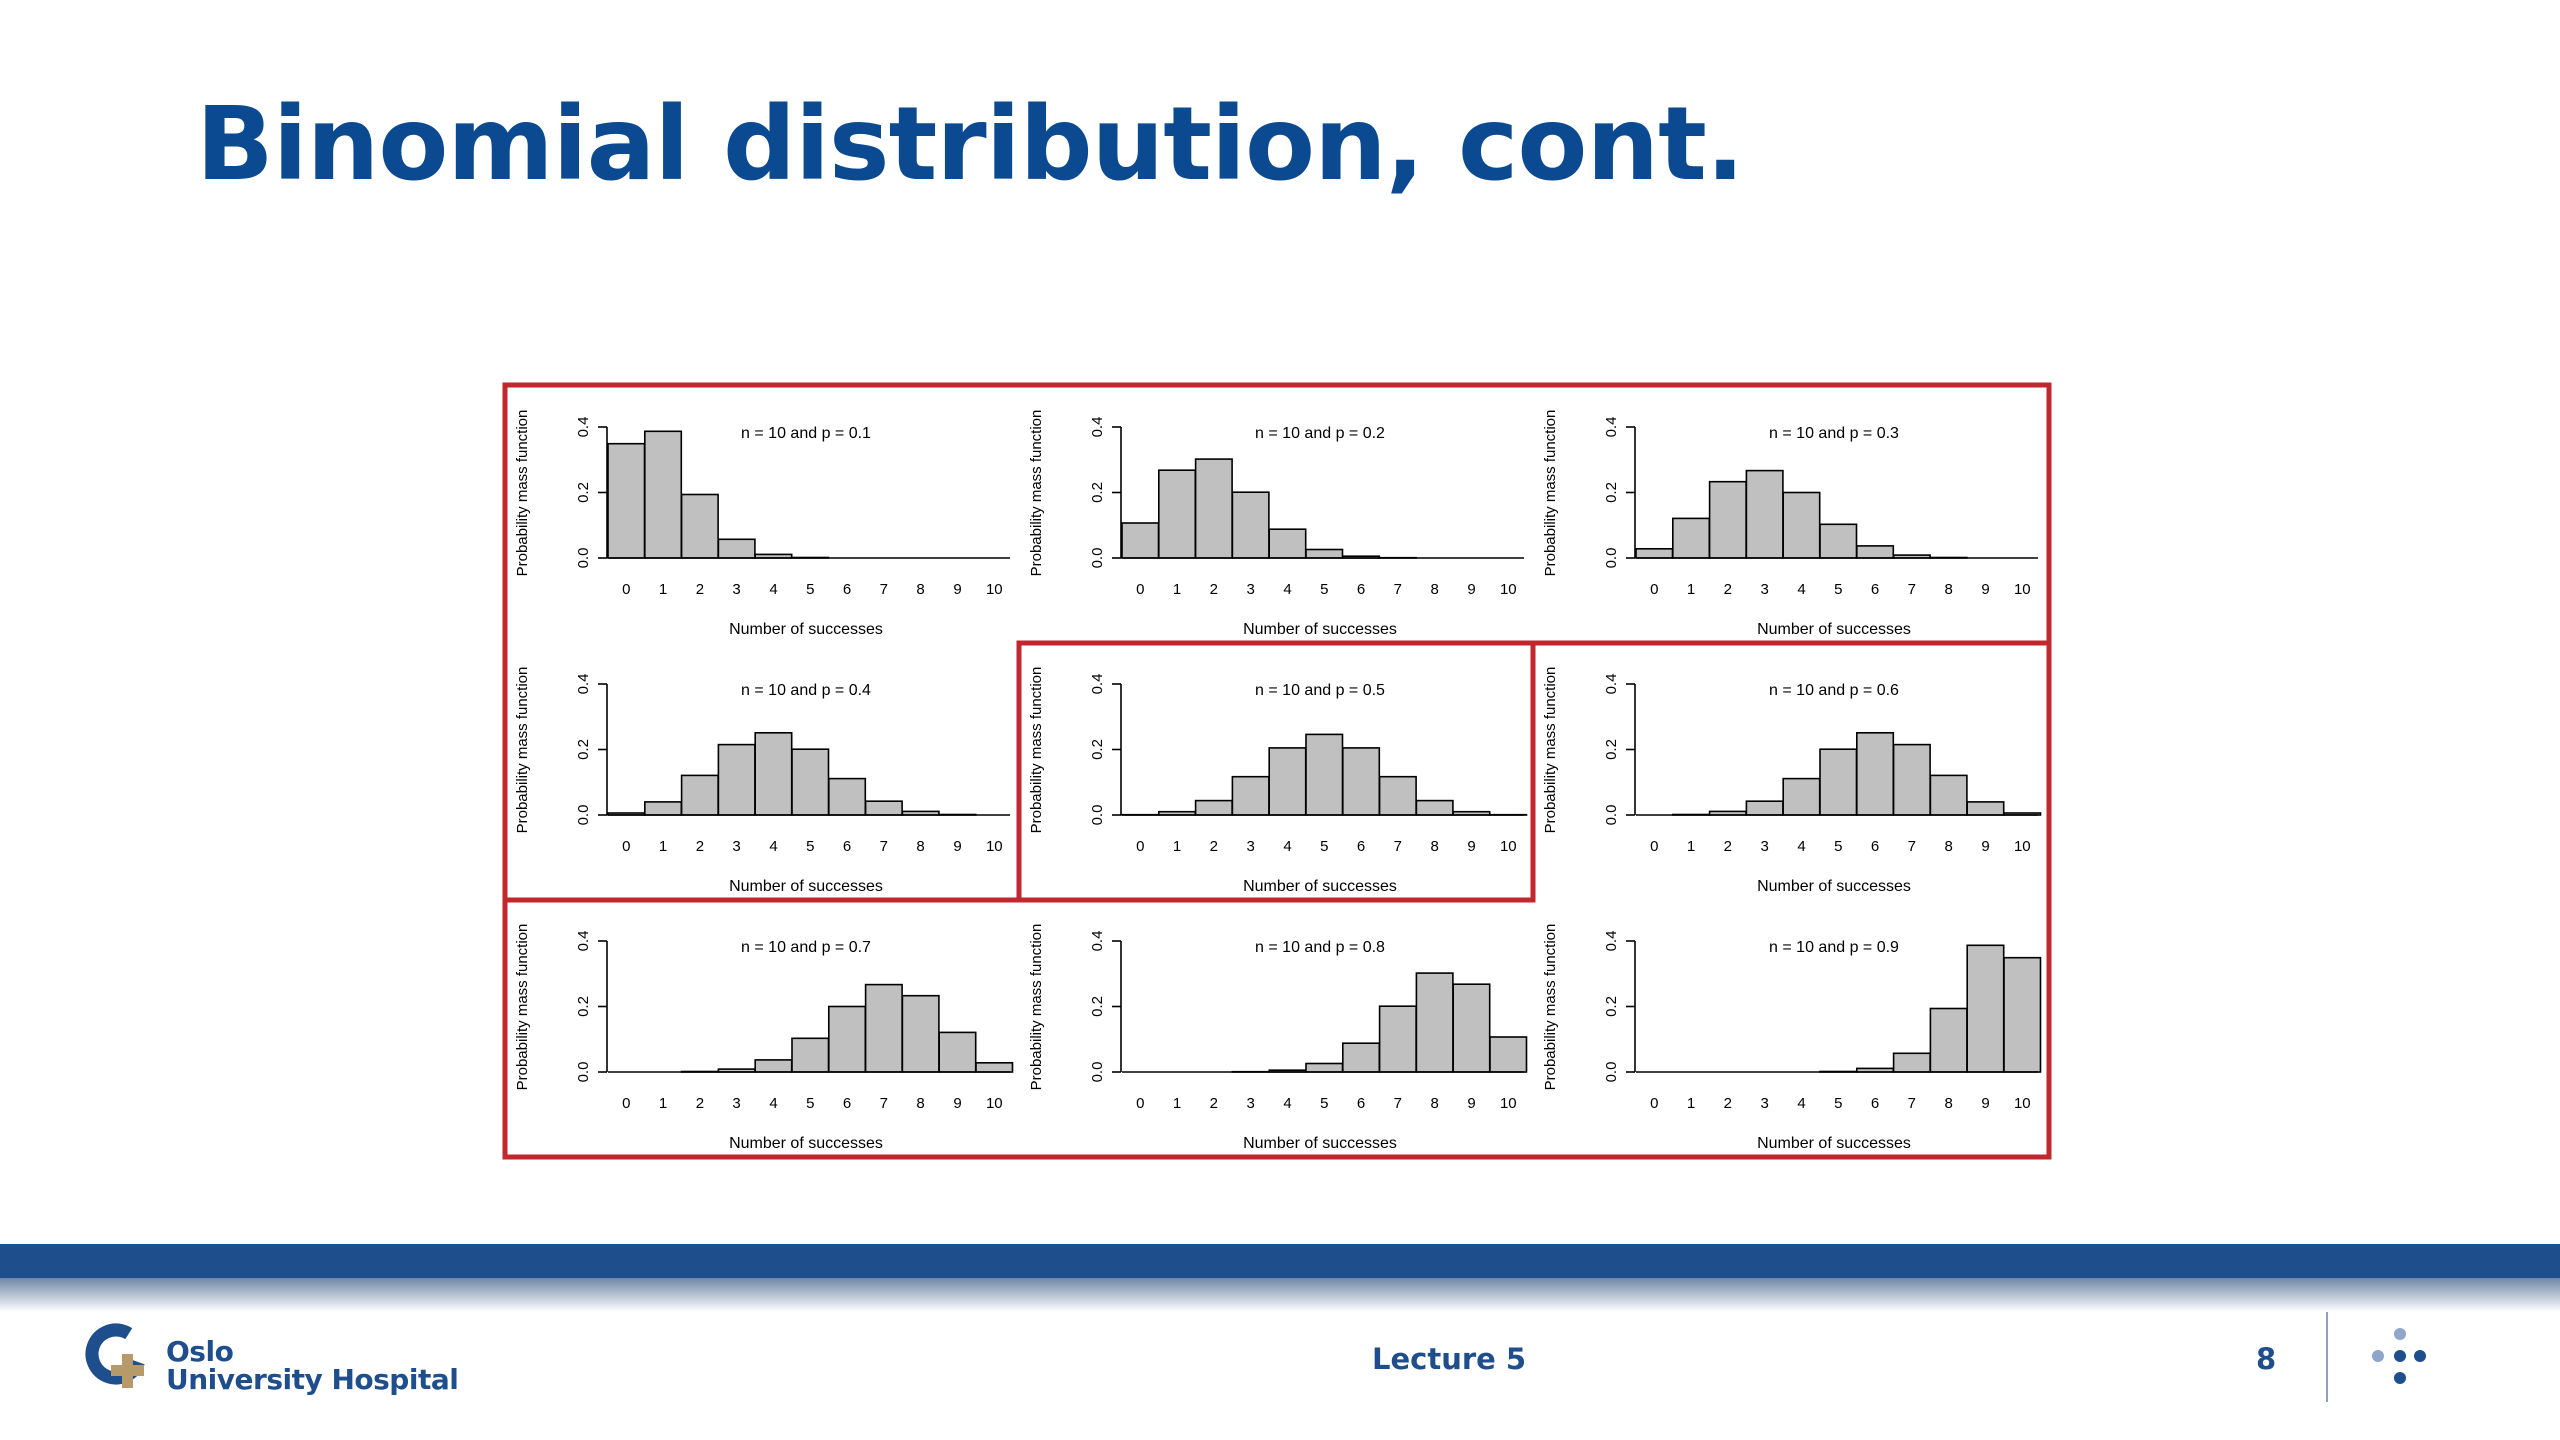 Image resolution: width=2560 pixels, height=1440 pixels. What do you see at coordinates (1449, 1359) in the screenshot?
I see `lecture-label: Lecture 5` at bounding box center [1449, 1359].